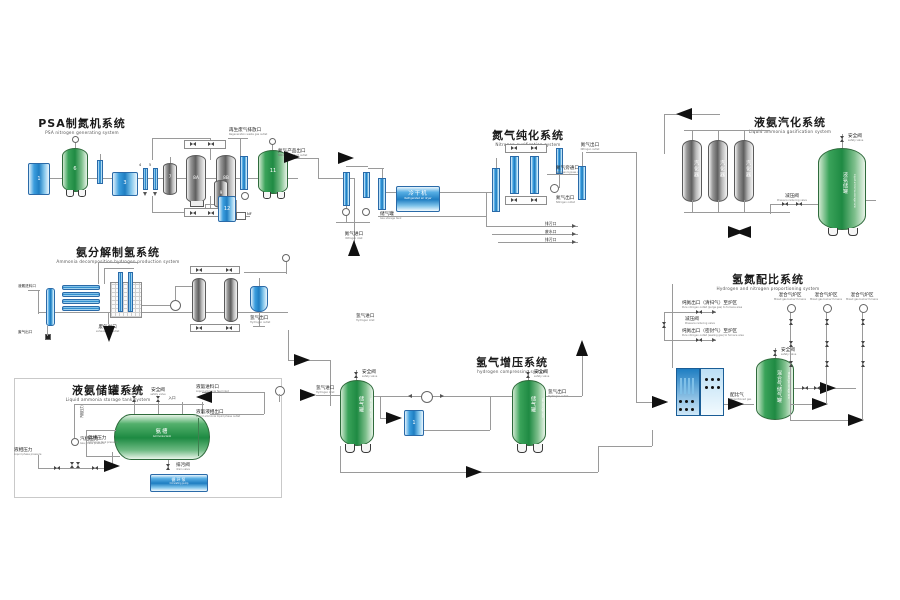 This screenshot has height=600, width=900. Describe the element at coordinates (699, 312) in the screenshot. I see `valve-pn-purge` at that location.